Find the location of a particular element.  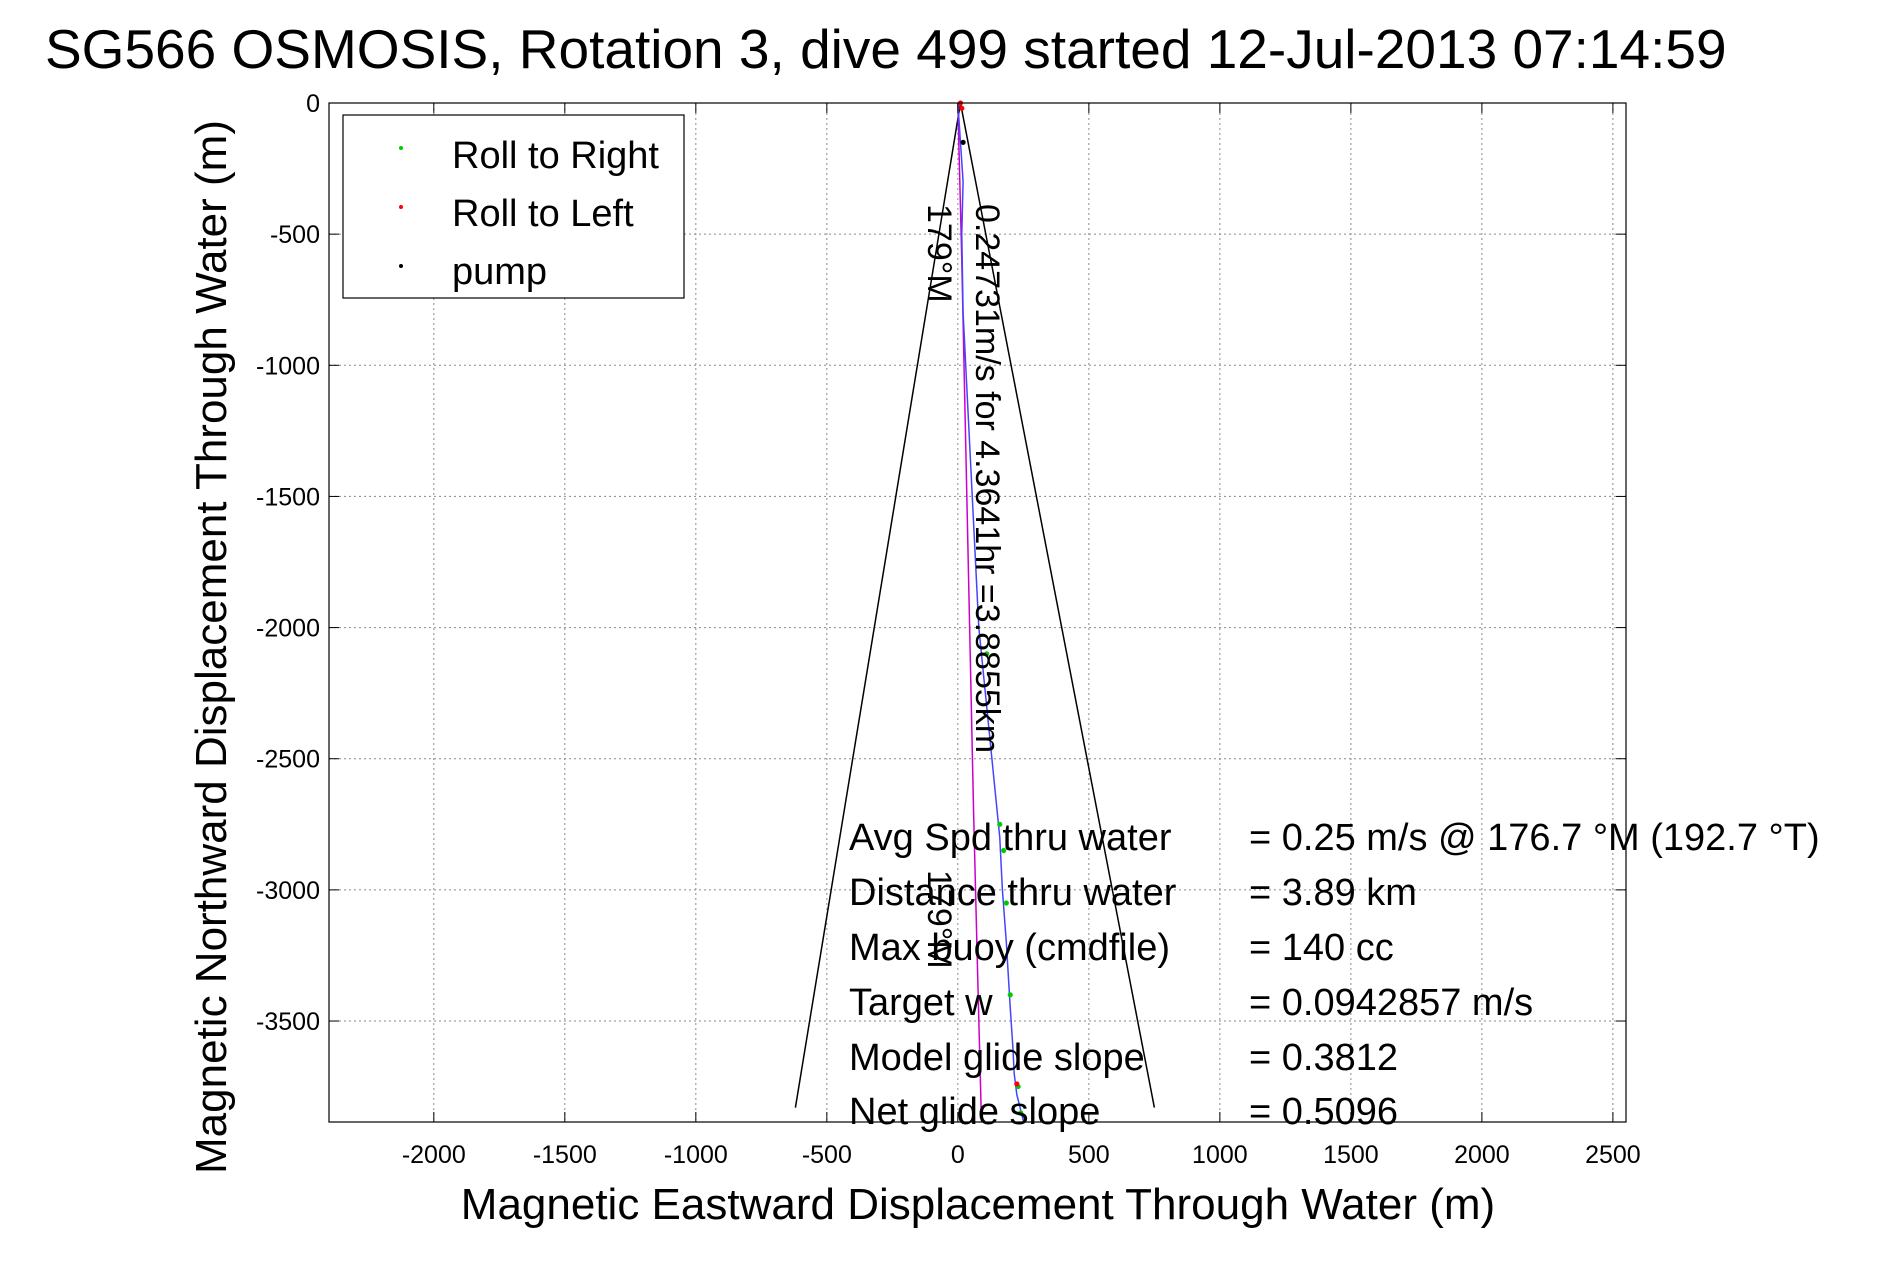

legend-label-pump: pump is located at coordinates (499, 272).